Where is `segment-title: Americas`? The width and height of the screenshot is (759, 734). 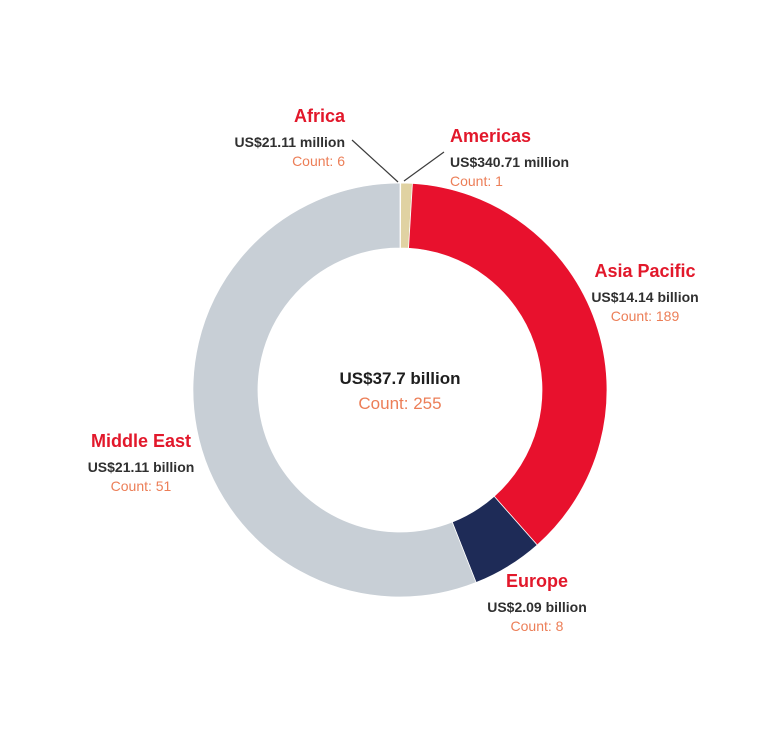
segment-title: Americas is located at coordinates (491, 136).